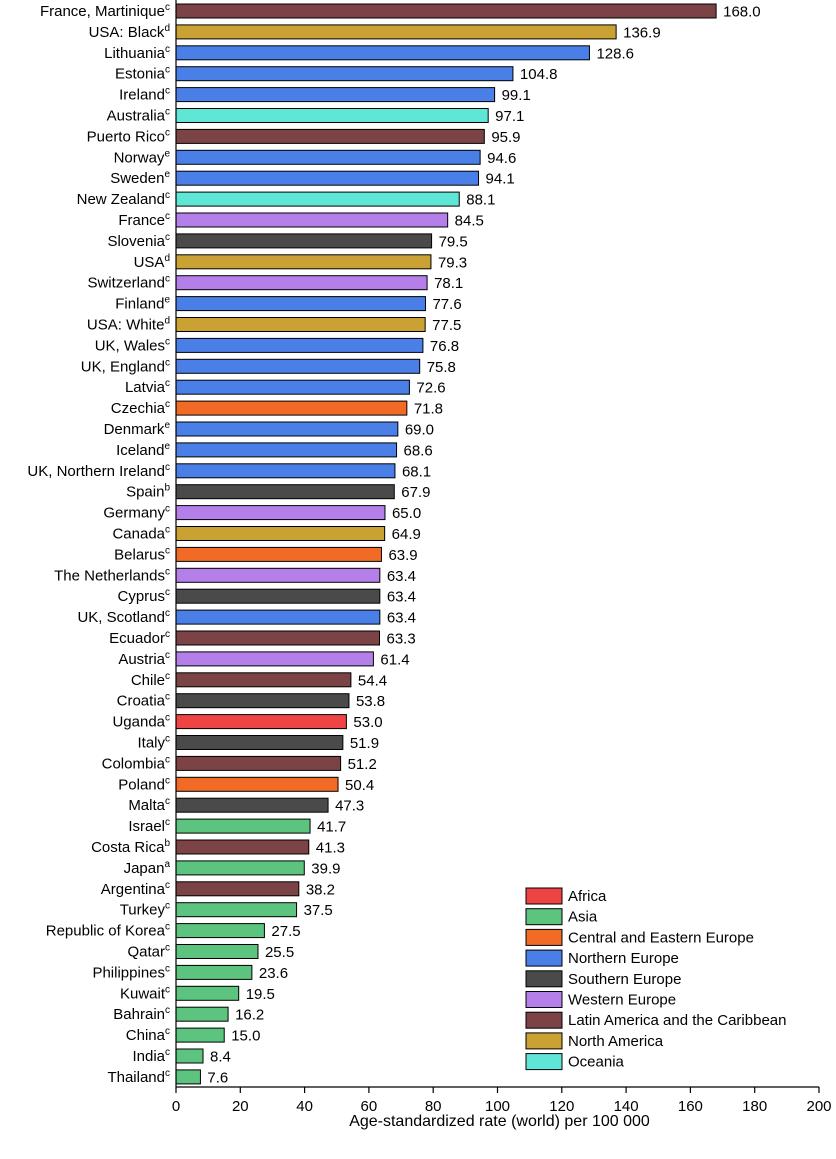  I want to click on bar-row: Australiac 97.1, so click(316, 116).